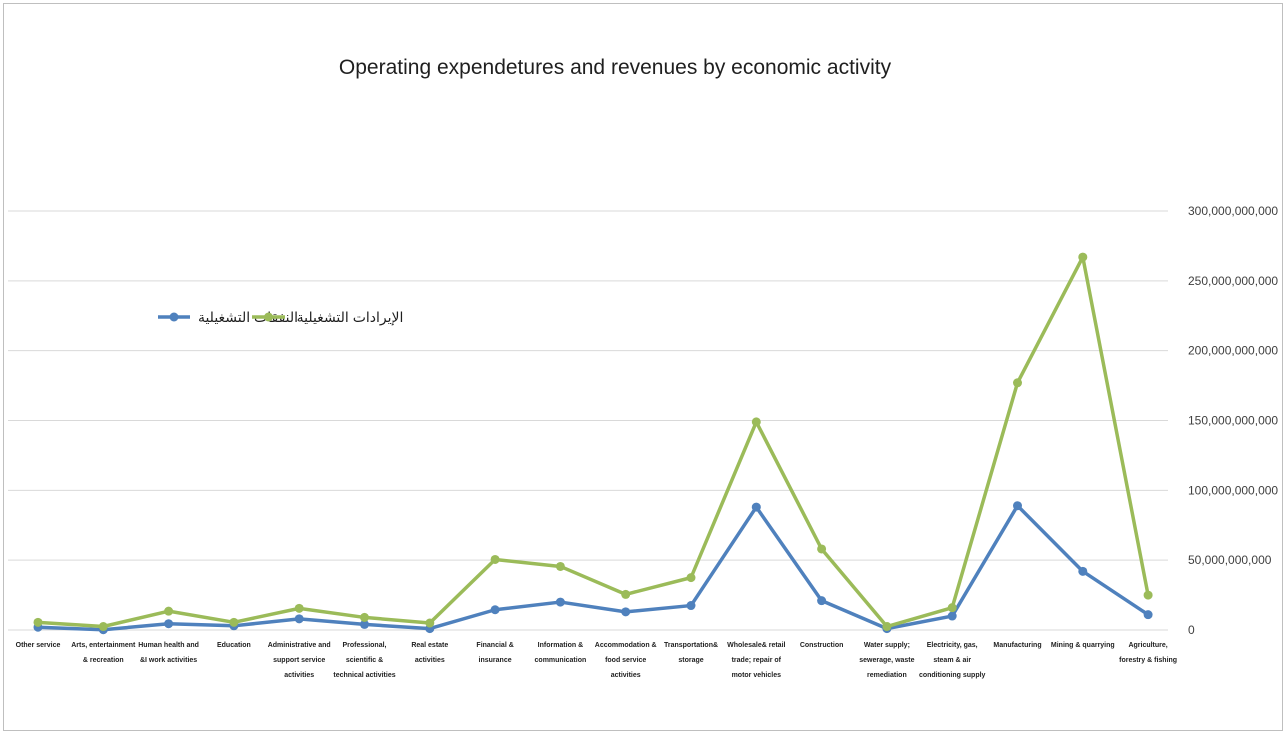  I want to click on x-tick-label: Human health and &I work activities, so click(168, 653).